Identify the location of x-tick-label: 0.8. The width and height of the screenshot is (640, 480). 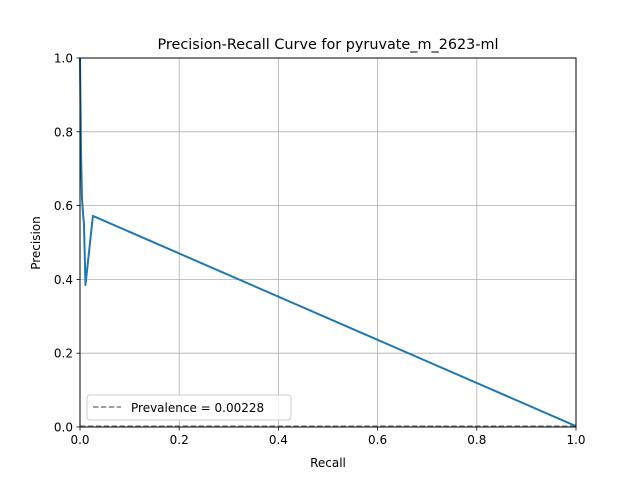
(476, 440).